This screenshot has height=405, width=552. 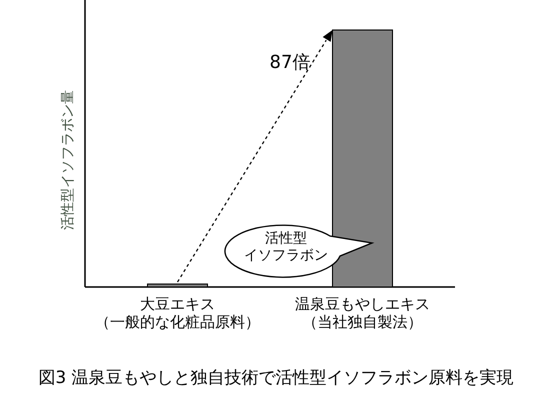 What do you see at coordinates (362, 313) in the screenshot?
I see `x-tick-label: 温泉豆もやしエキス（当社独自製法）` at bounding box center [362, 313].